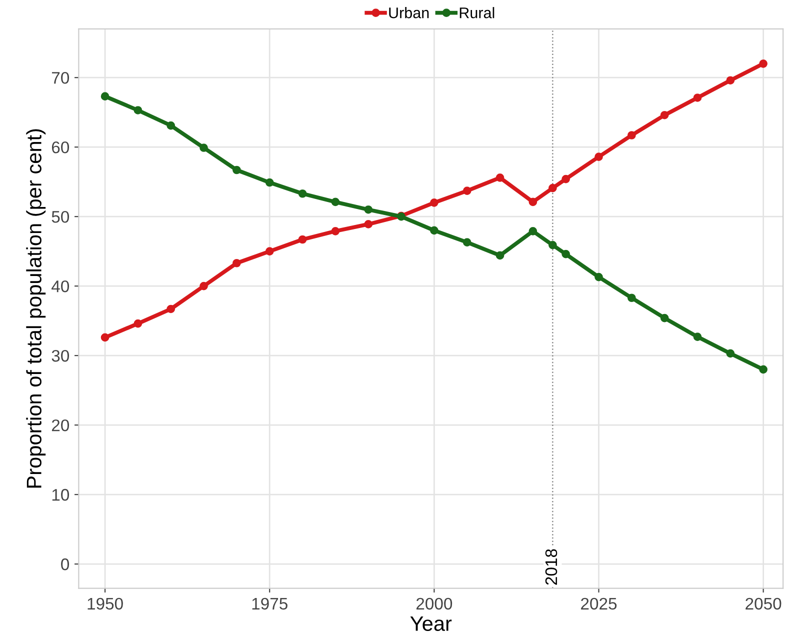 This screenshot has height=643, width=787. Describe the element at coordinates (61, 78) in the screenshot. I see `y-tick-label: 70` at that location.